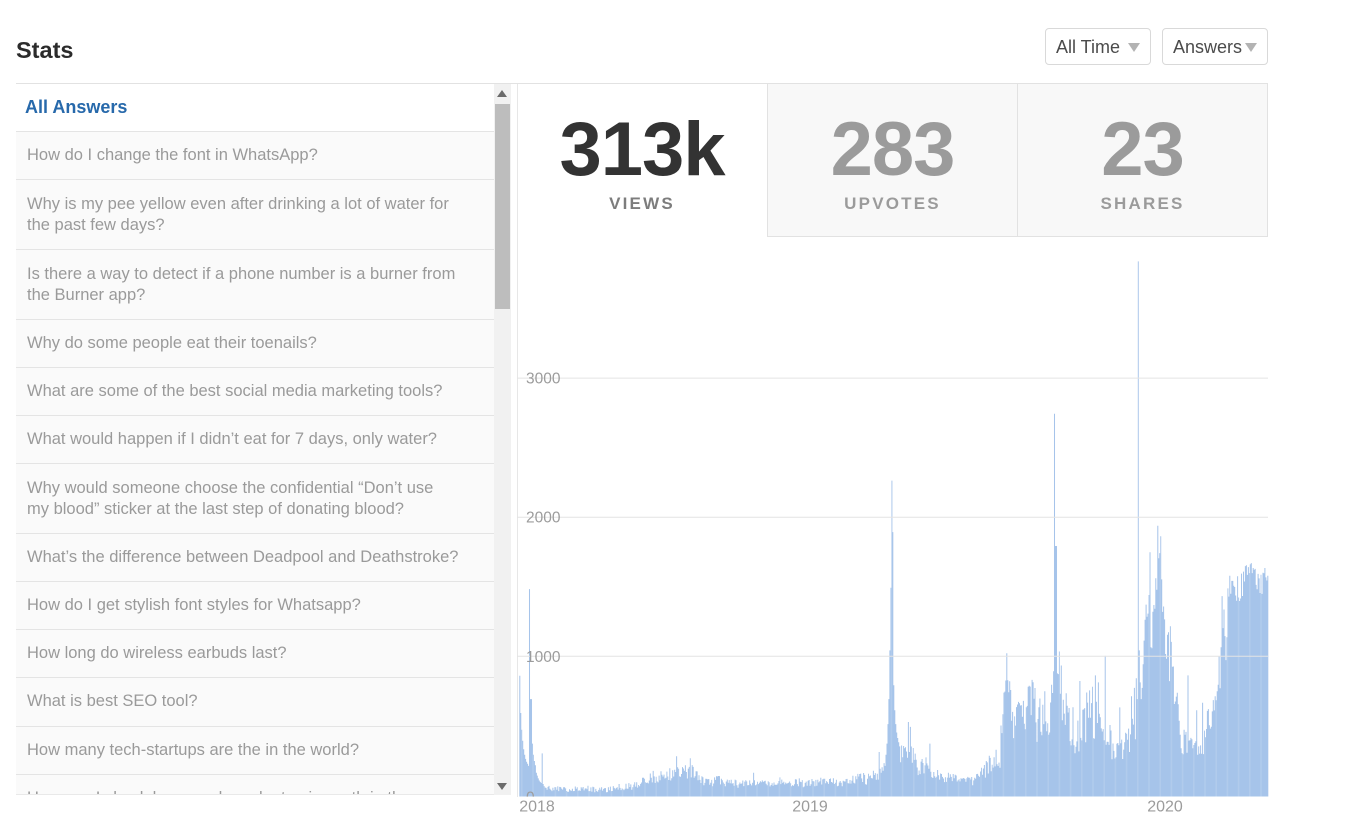  I want to click on svg-text: 3000, so click(543, 379).